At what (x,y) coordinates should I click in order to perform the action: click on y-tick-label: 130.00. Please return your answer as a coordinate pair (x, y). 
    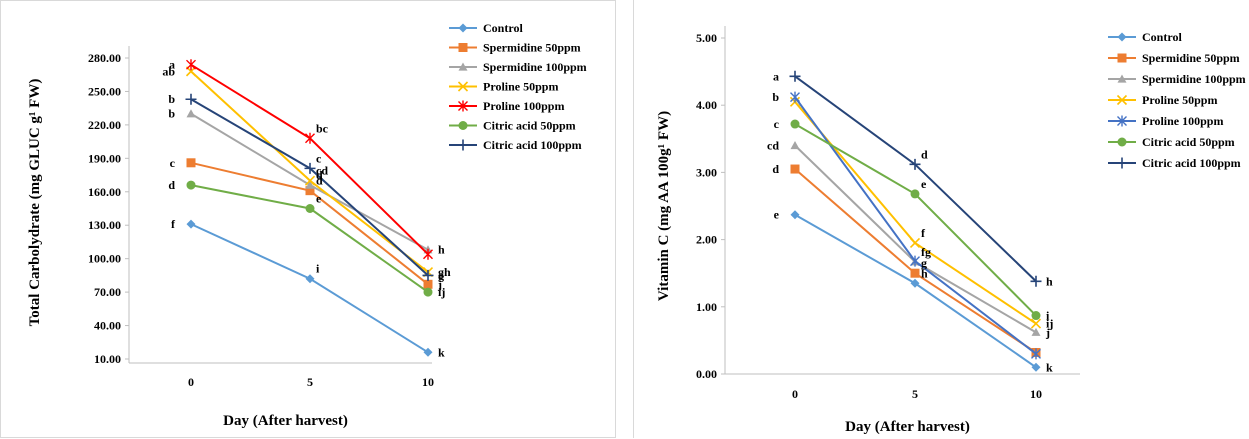
    Looking at the image, I should click on (104, 225).